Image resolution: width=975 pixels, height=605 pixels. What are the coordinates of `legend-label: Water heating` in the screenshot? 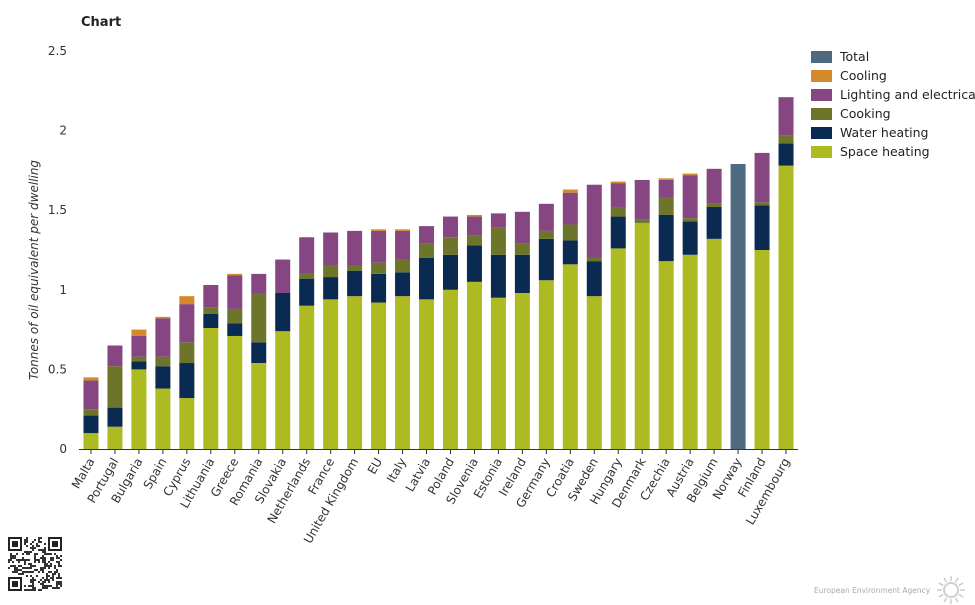 It's located at (884, 132).